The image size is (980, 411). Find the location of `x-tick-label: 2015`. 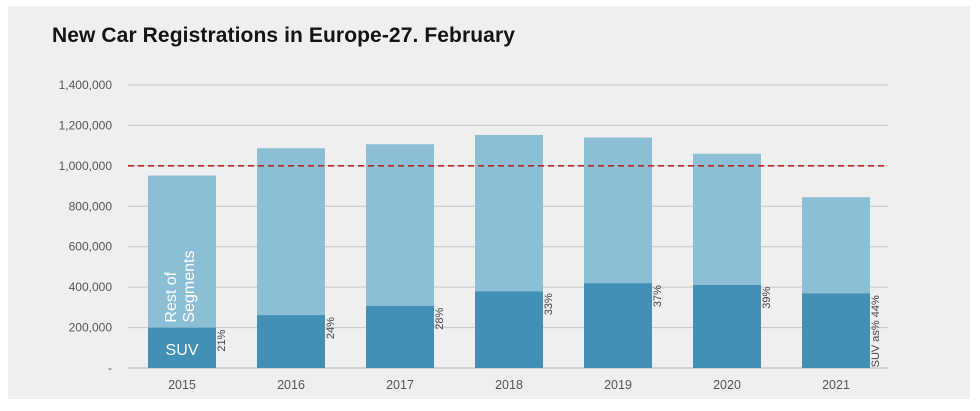

x-tick-label: 2015 is located at coordinates (182, 385).